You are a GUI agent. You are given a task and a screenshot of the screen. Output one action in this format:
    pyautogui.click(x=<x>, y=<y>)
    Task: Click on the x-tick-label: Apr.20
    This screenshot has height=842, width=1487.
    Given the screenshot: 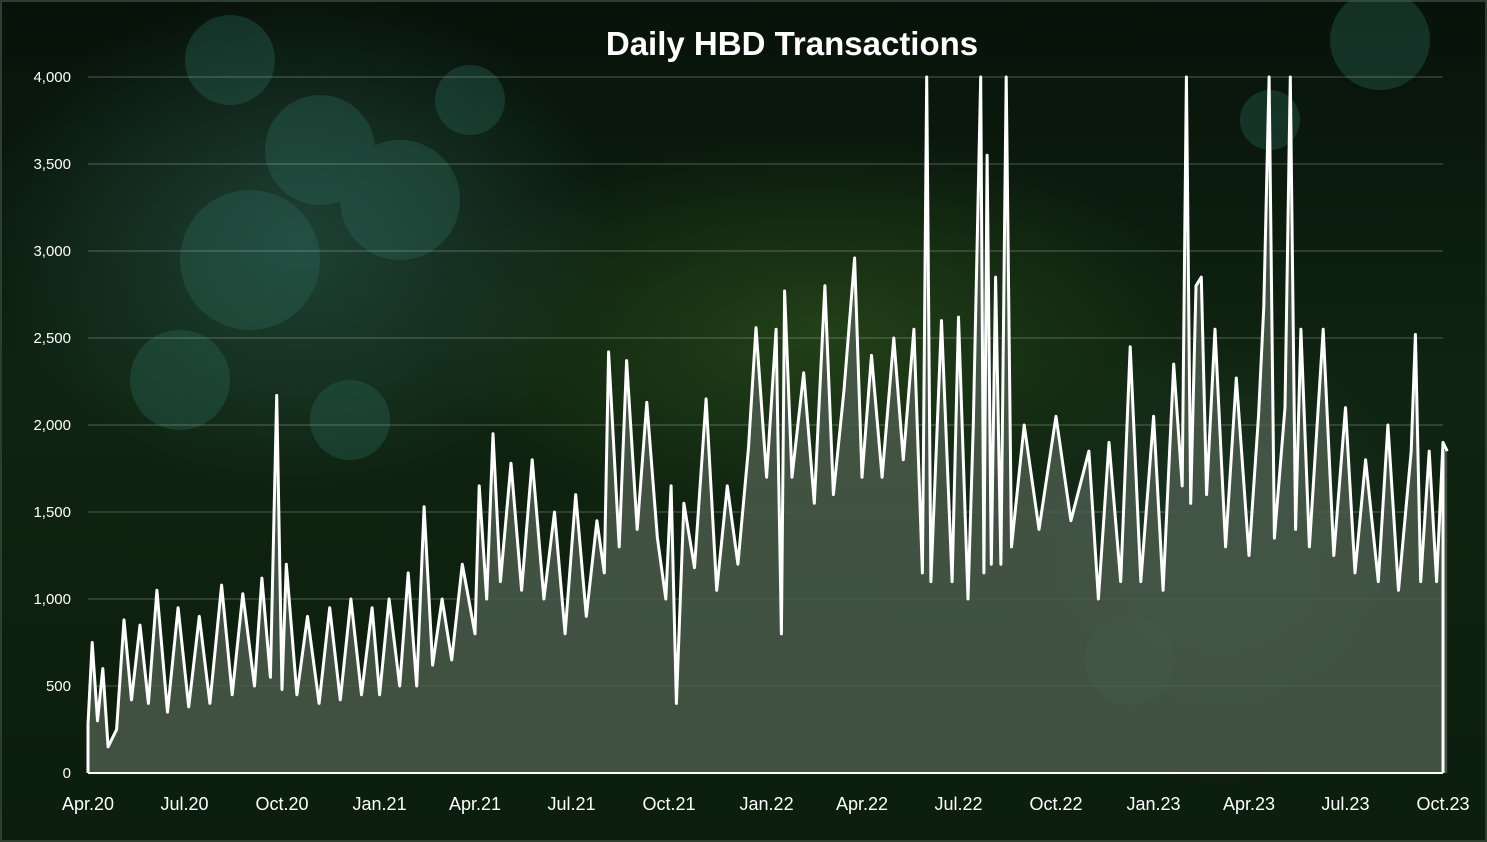 What is the action you would take?
    pyautogui.click(x=88, y=804)
    